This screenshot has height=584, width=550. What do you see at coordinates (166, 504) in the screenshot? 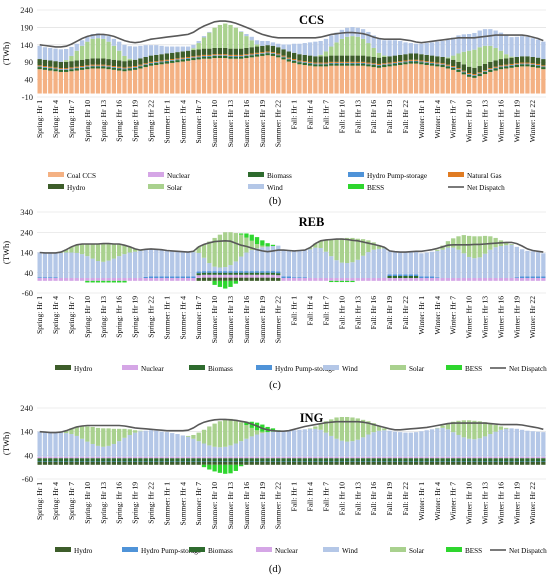
I see `x-tick-label: Summer: Hr 1` at bounding box center [166, 504].